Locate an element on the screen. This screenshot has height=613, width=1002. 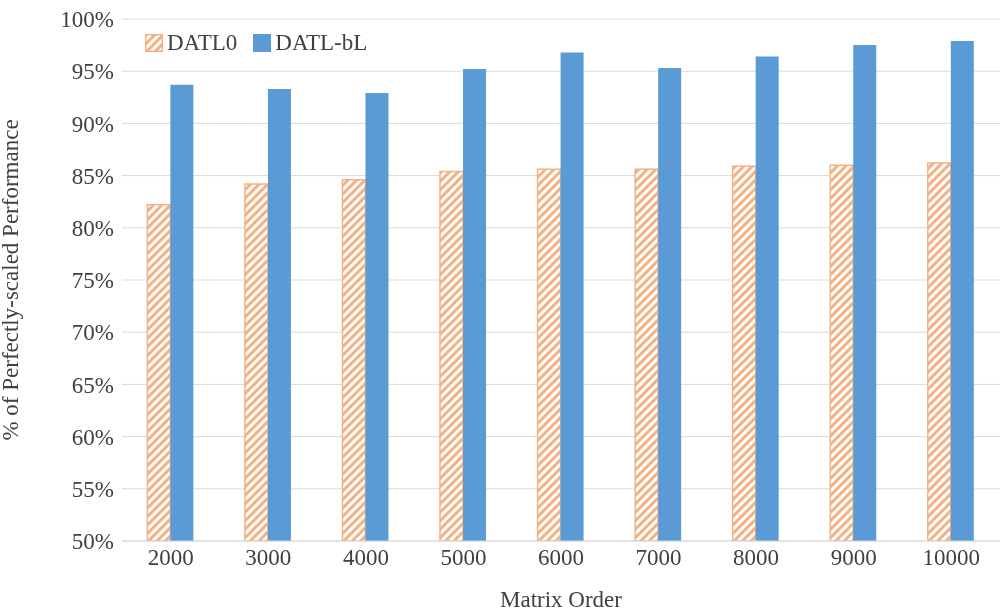
x-tick-label: 3000 is located at coordinates (268, 558).